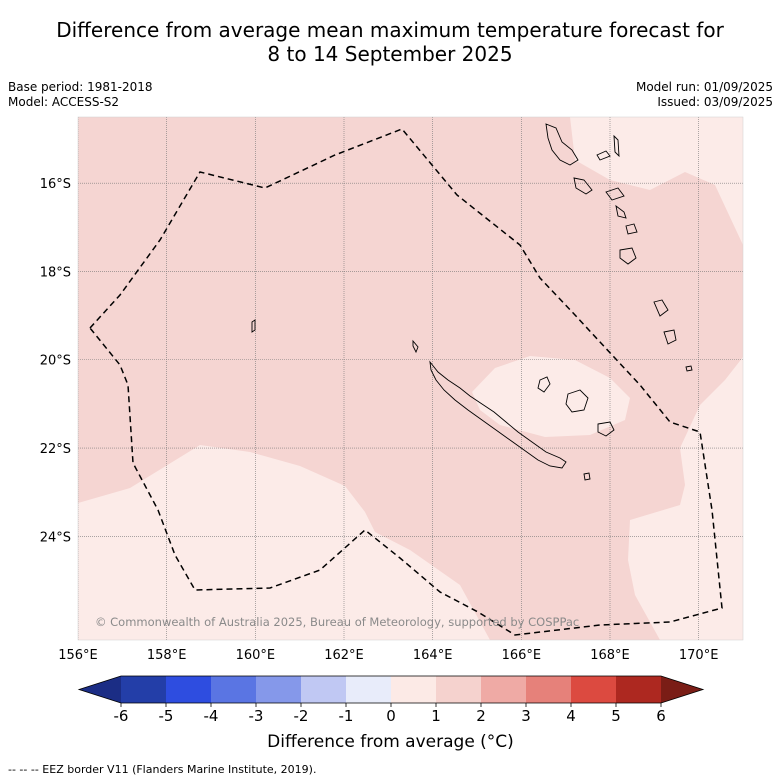  What do you see at coordinates (526, 716) in the screenshot?
I see `colorbar-tick-label: 3` at bounding box center [526, 716].